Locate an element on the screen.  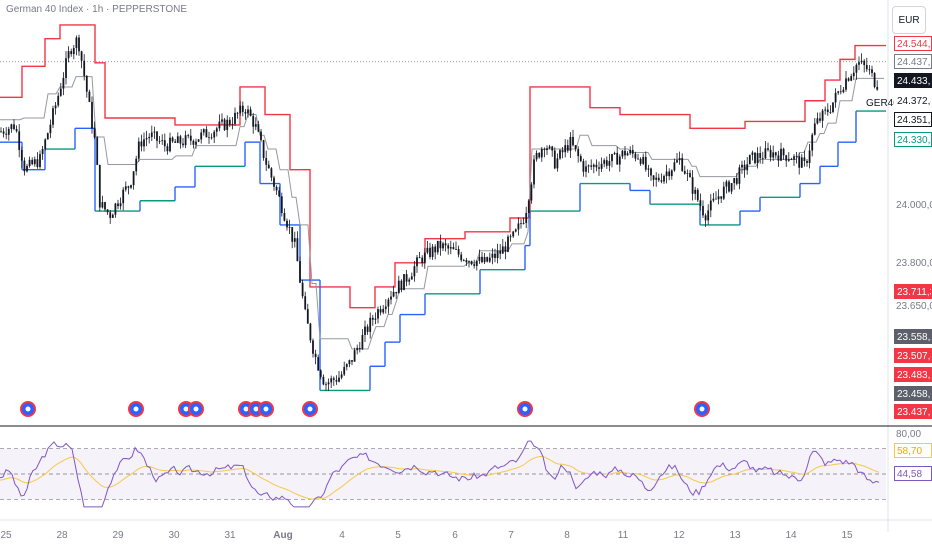
currency-button: EUR is located at coordinates (909, 20).